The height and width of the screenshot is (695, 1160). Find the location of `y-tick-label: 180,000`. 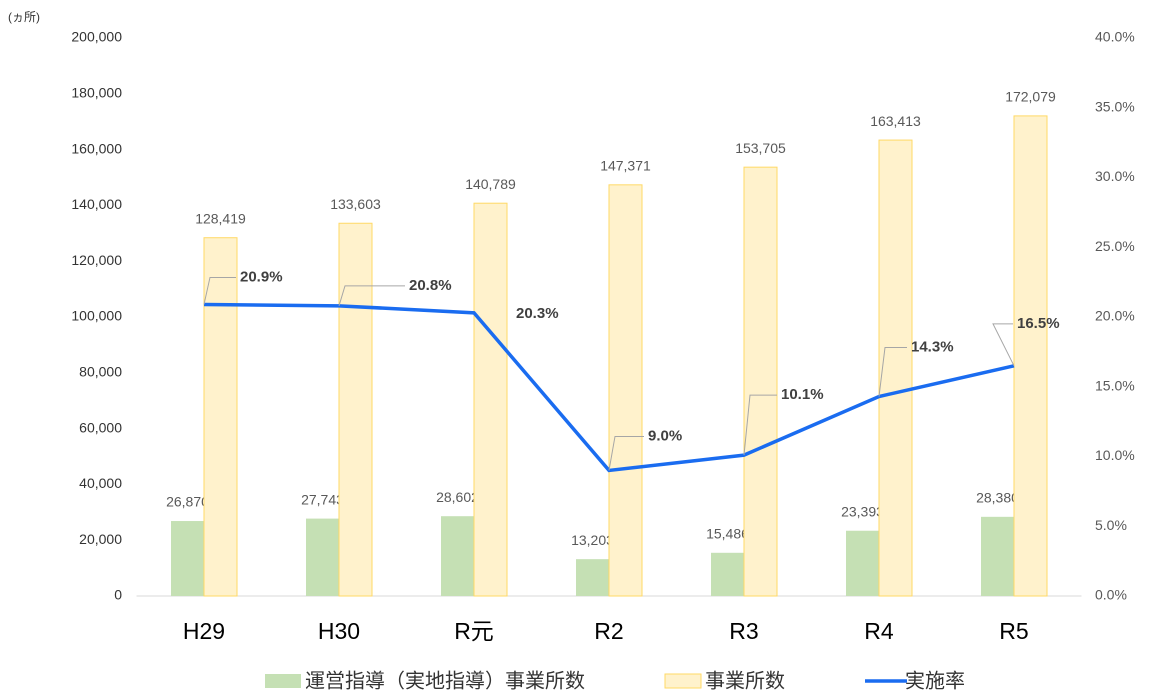

y-tick-label: 180,000 is located at coordinates (96, 93).